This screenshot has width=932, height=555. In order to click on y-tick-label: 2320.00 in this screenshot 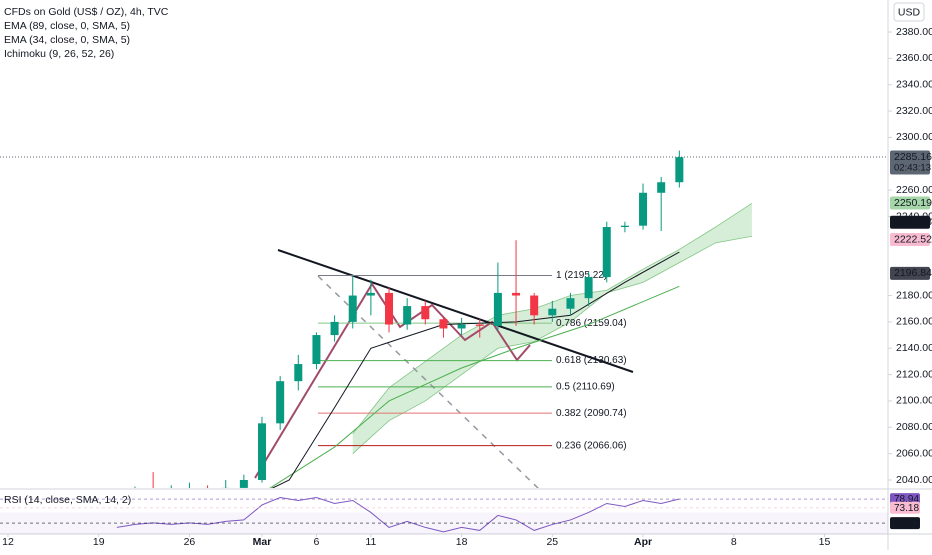, I will do `click(914, 111)`.